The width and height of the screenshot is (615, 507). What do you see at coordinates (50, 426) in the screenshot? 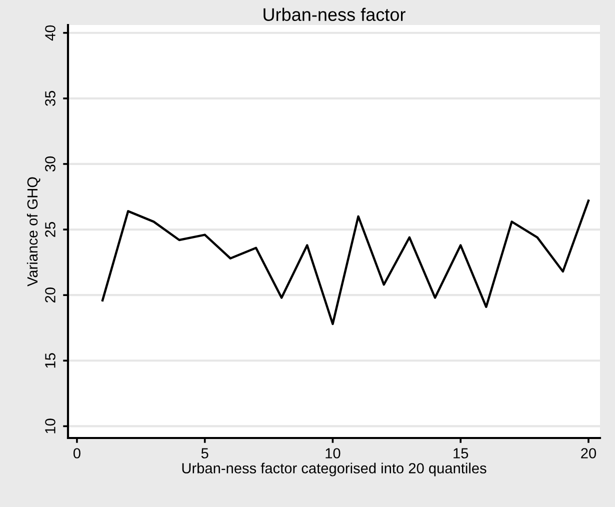
I see `y-tick-label: 10` at bounding box center [50, 426].